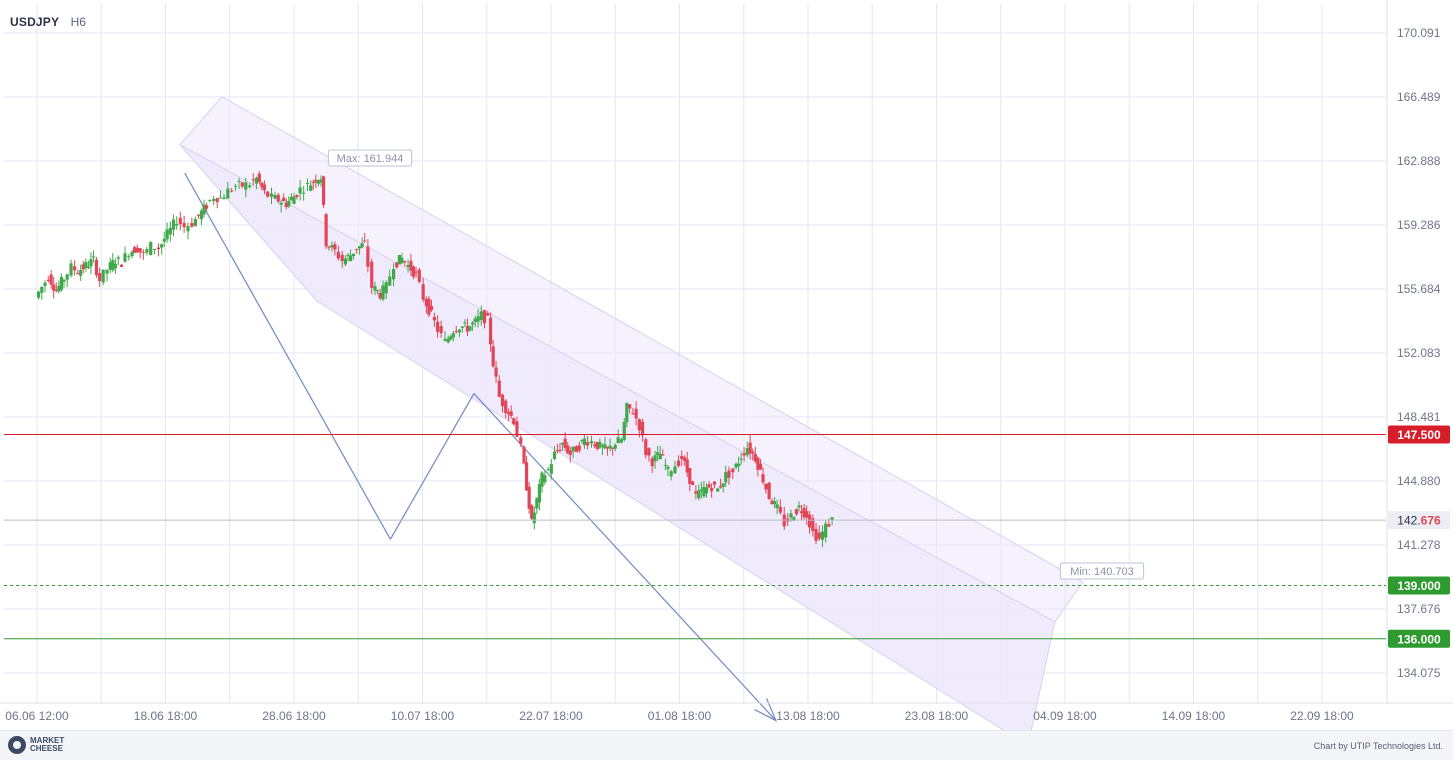  Describe the element at coordinates (1419, 289) in the screenshot. I see `y-tick-label: 155.684` at that location.